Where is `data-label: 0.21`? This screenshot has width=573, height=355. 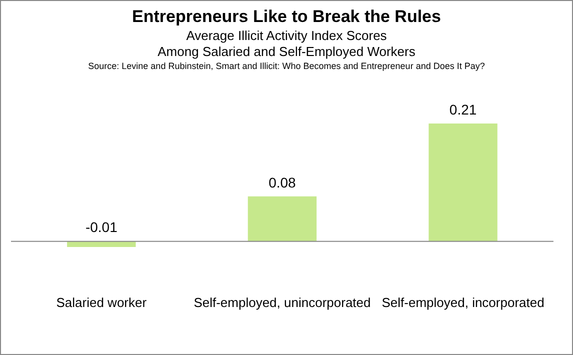 data-label: 0.21 is located at coordinates (463, 109).